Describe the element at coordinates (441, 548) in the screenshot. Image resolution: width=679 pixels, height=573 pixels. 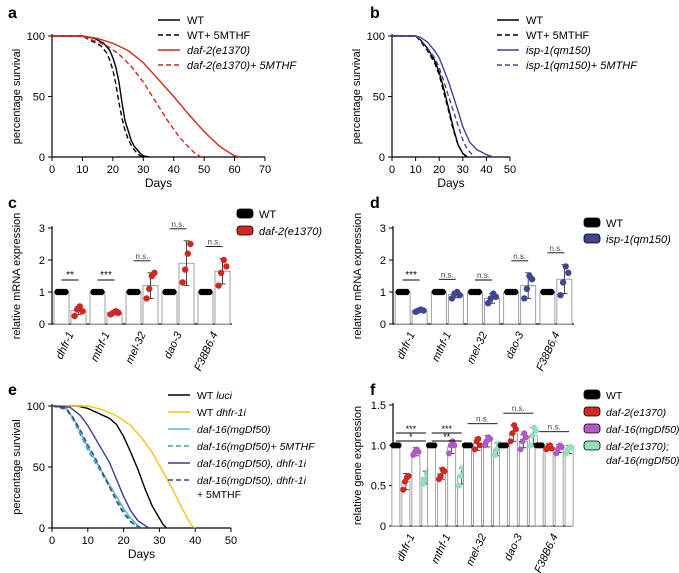
I see `category-label-f-1: mthf-1` at that location.